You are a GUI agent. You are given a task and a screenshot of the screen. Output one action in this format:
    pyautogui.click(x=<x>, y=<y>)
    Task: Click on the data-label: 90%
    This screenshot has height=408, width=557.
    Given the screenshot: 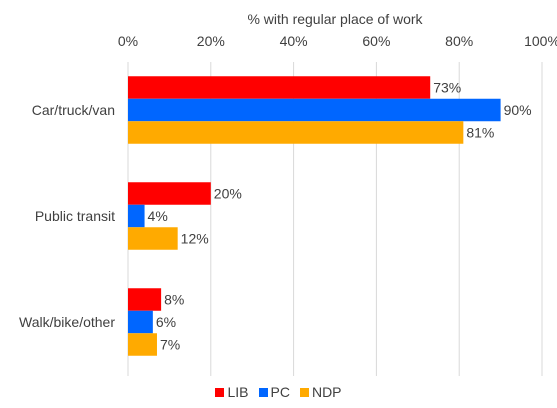 What is the action you would take?
    pyautogui.click(x=518, y=110)
    